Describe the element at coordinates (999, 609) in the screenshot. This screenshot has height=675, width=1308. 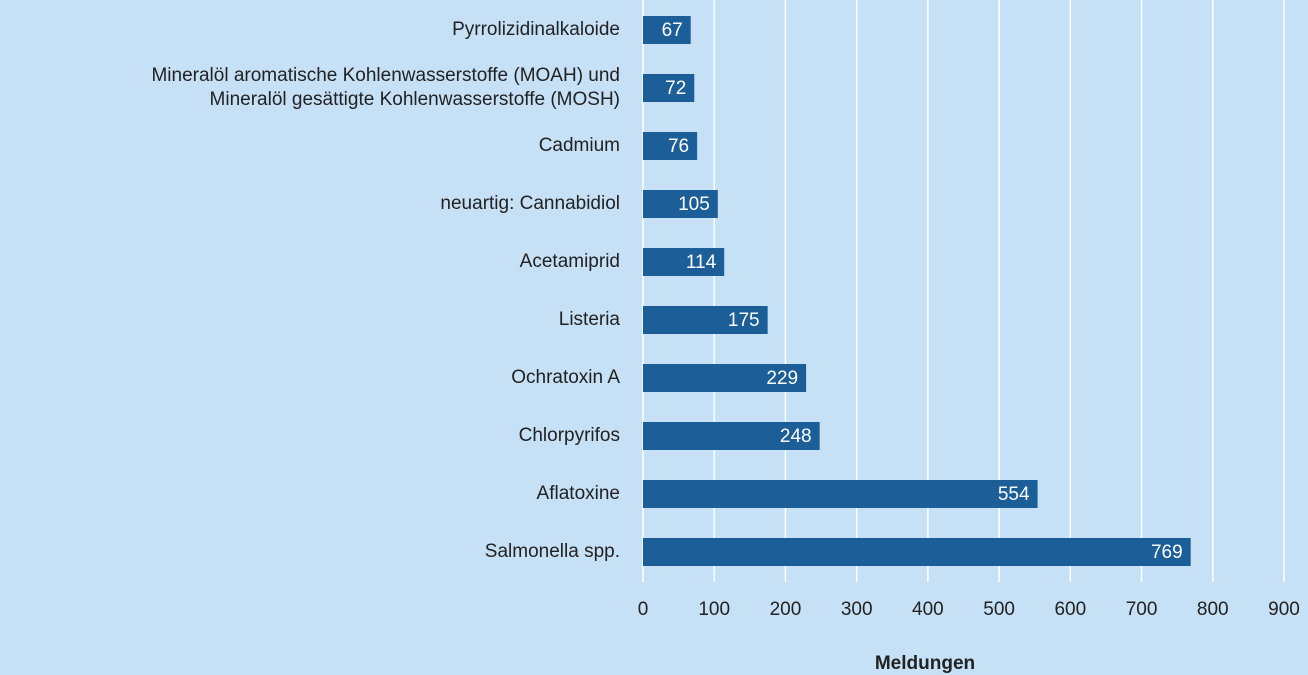
I see `x-tick-label: 500` at that location.